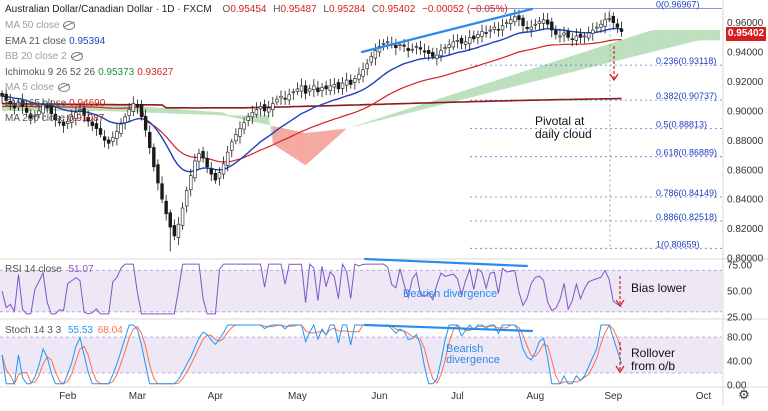 This screenshot has height=411, width=768. I want to click on rsi-line, so click(311, 288).